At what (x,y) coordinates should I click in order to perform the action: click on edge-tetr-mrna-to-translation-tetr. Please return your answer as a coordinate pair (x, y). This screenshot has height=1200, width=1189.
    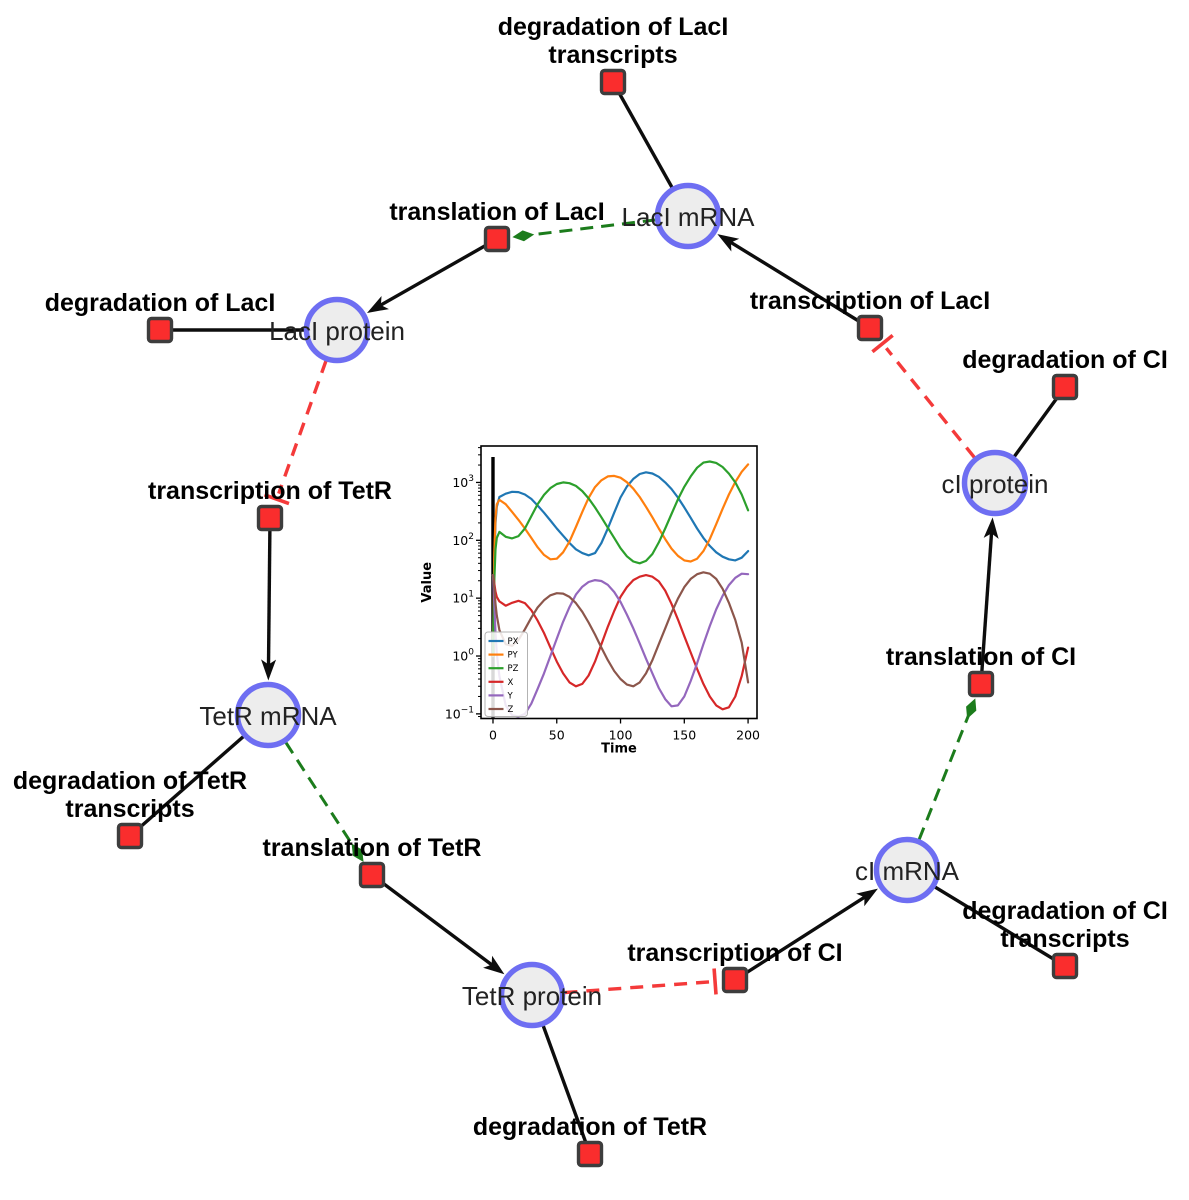
    Looking at the image, I should click on (324, 802).